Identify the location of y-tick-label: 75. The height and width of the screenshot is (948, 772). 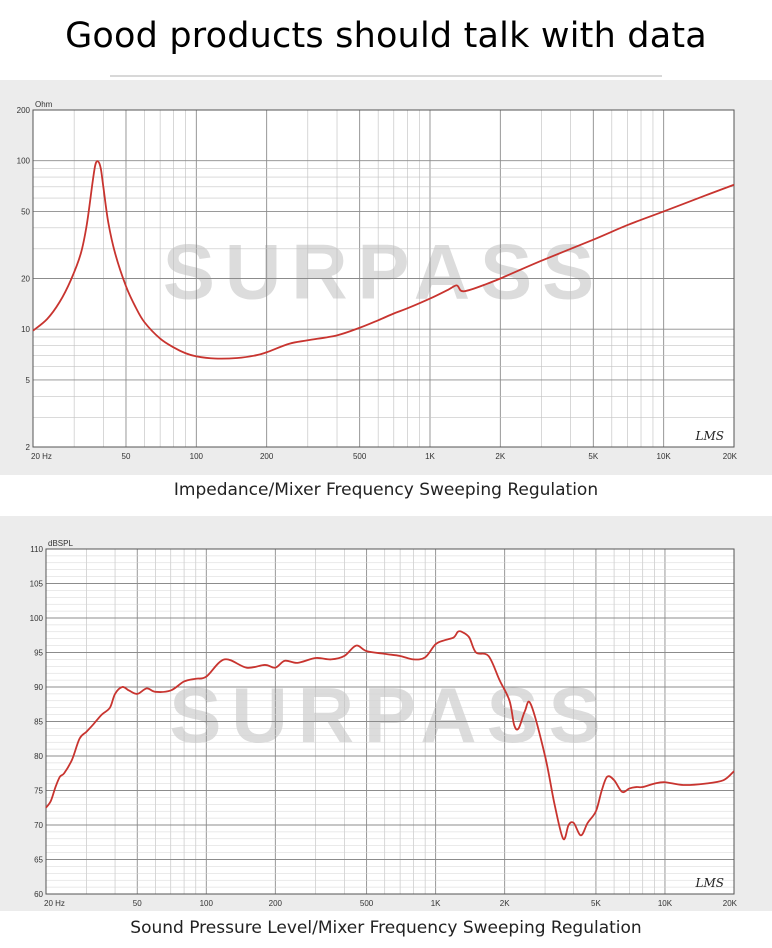
(38, 791).